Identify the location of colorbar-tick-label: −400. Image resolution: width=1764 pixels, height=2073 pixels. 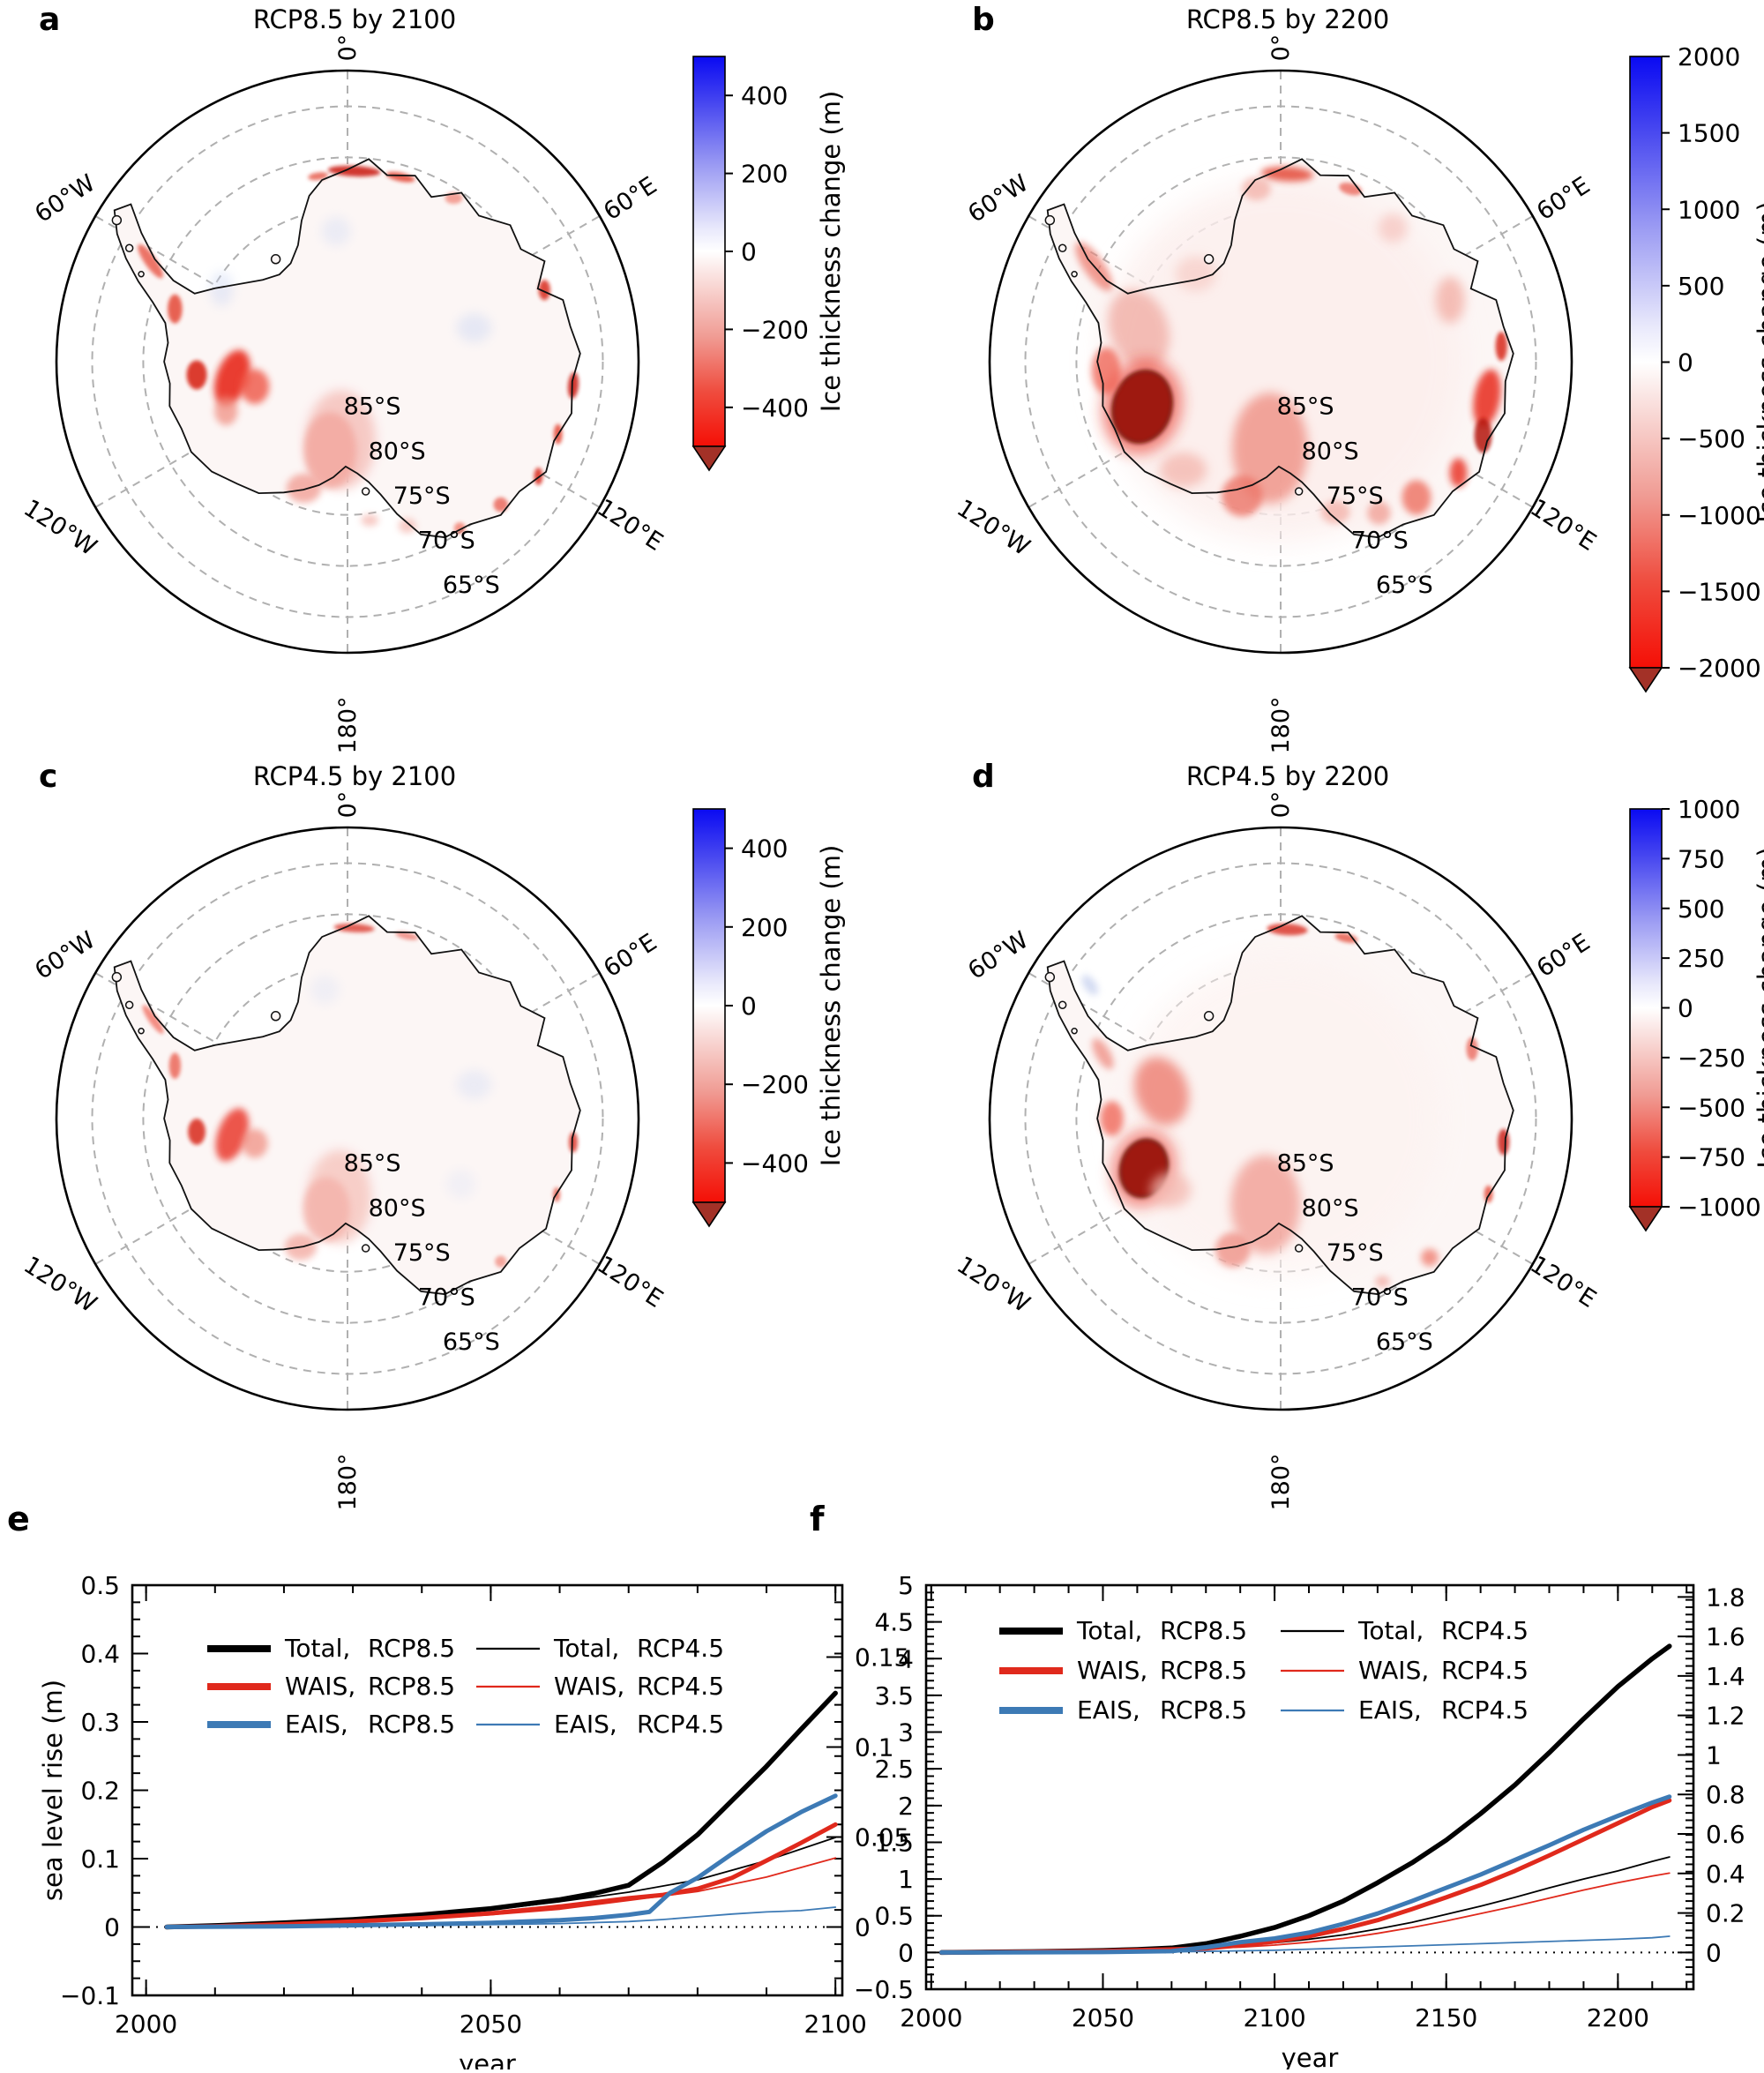
(775, 408).